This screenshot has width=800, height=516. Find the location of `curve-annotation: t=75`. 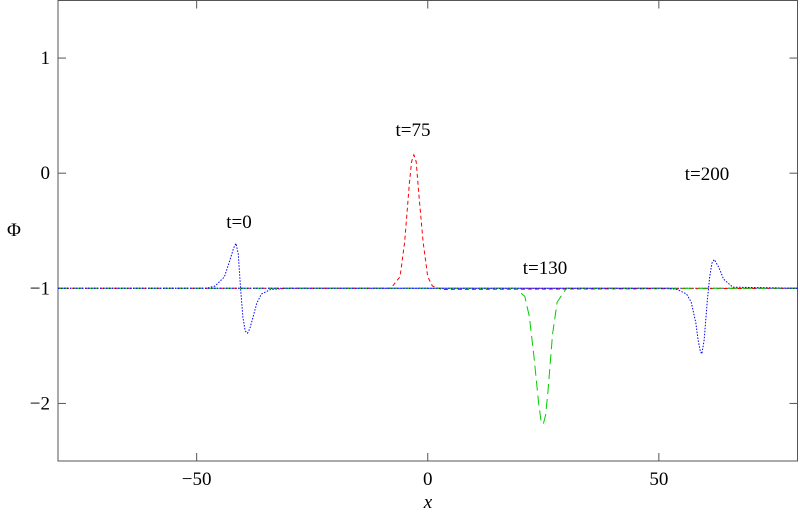

curve-annotation: t=75 is located at coordinates (413, 130).